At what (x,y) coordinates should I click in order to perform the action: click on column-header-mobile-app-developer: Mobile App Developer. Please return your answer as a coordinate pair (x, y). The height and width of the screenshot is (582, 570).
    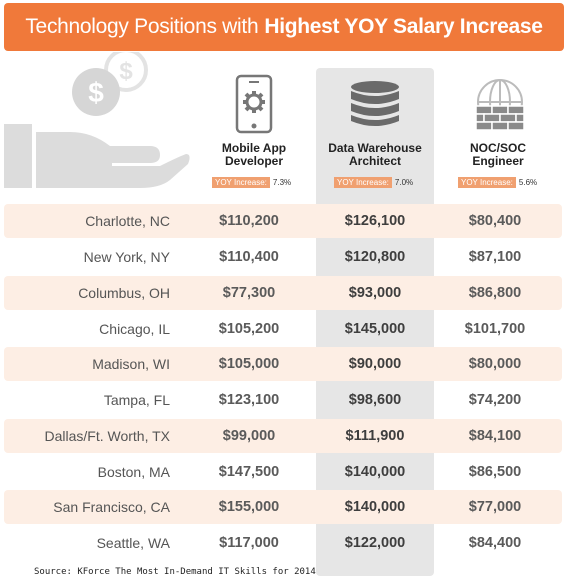
    Looking at the image, I should click on (254, 155).